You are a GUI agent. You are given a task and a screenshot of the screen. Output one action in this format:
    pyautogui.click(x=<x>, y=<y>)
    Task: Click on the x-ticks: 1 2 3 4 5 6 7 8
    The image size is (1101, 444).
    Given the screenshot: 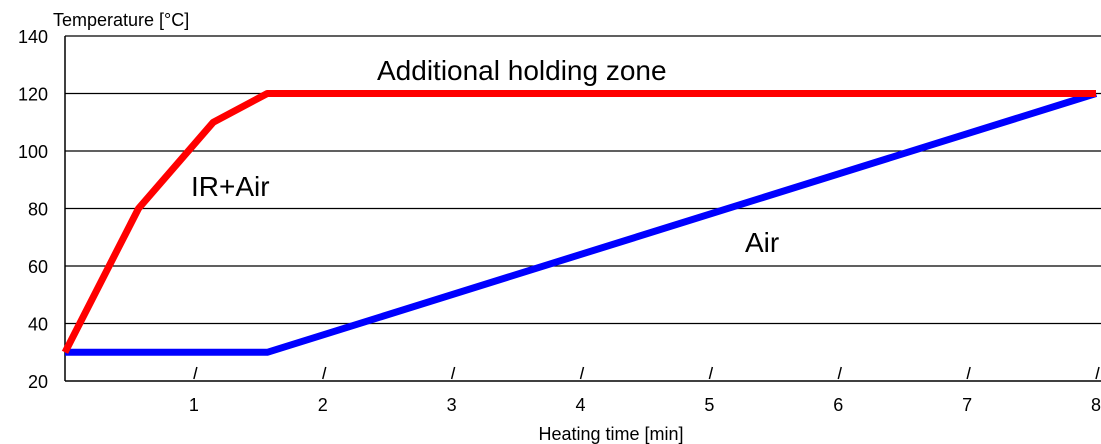 What is the action you would take?
    pyautogui.click(x=645, y=390)
    